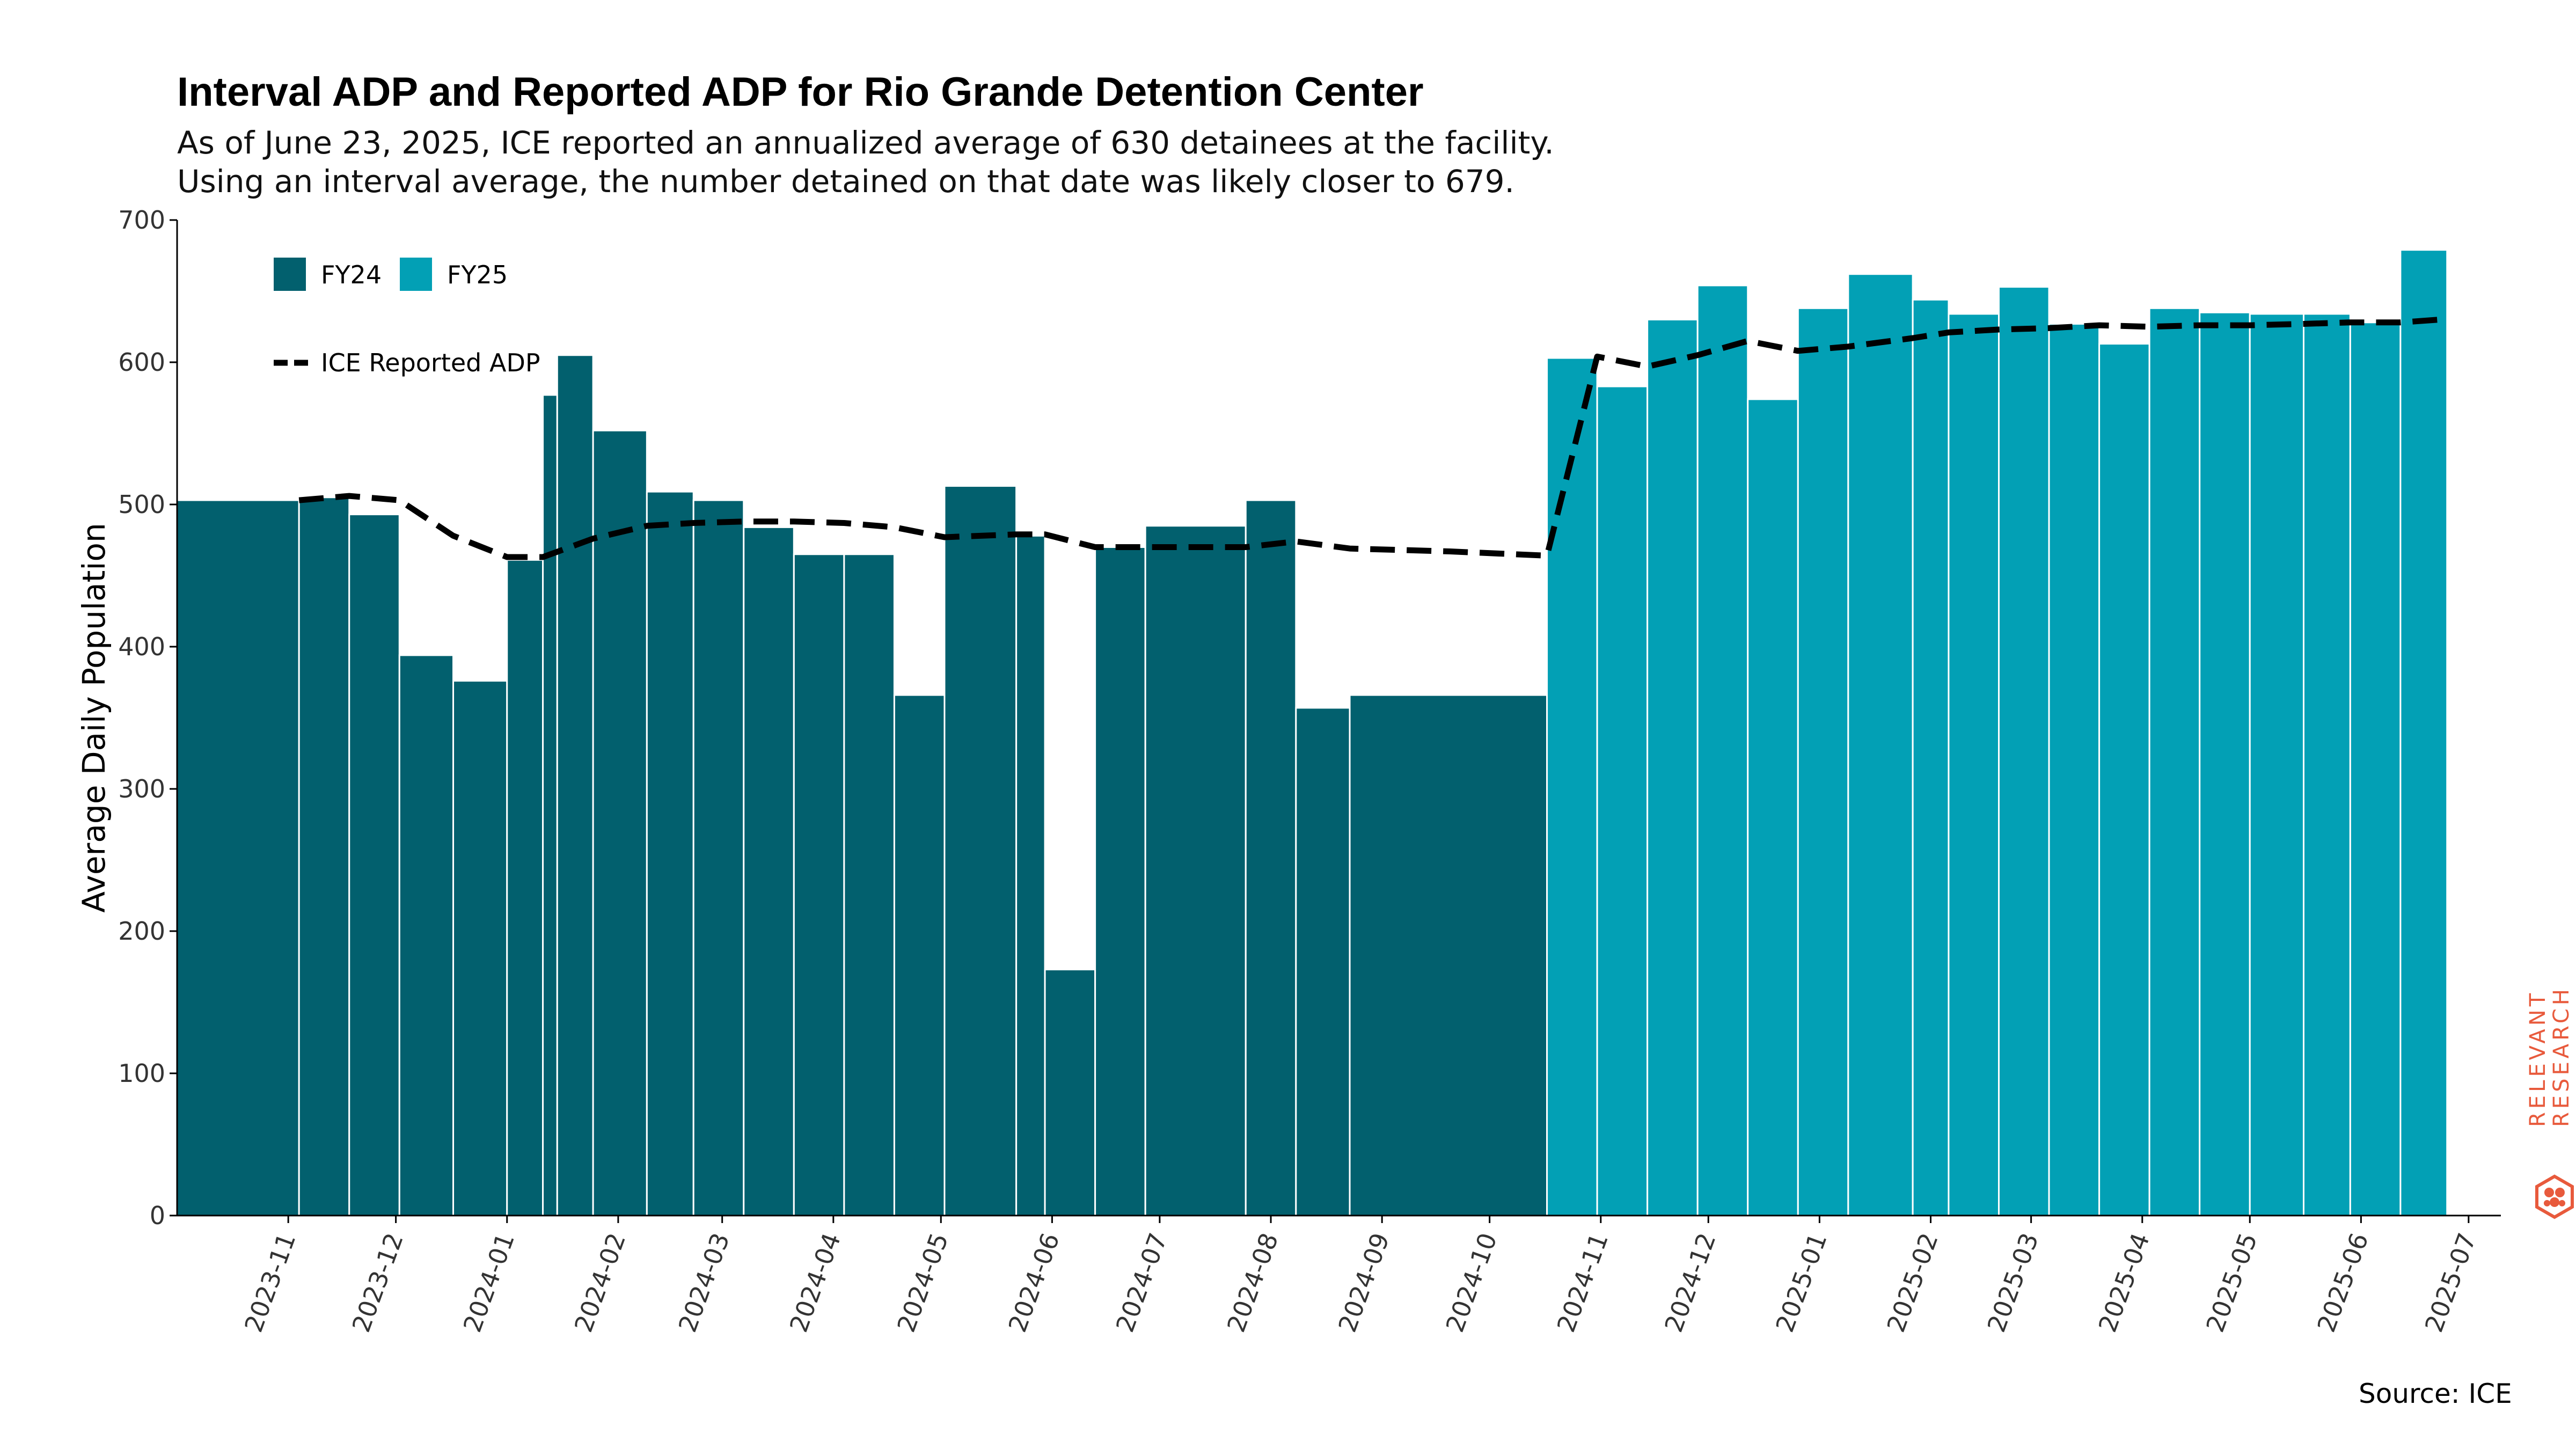  What do you see at coordinates (1141, 1282) in the screenshot?
I see `x-tick-label-2024-07: 2024-07` at bounding box center [1141, 1282].